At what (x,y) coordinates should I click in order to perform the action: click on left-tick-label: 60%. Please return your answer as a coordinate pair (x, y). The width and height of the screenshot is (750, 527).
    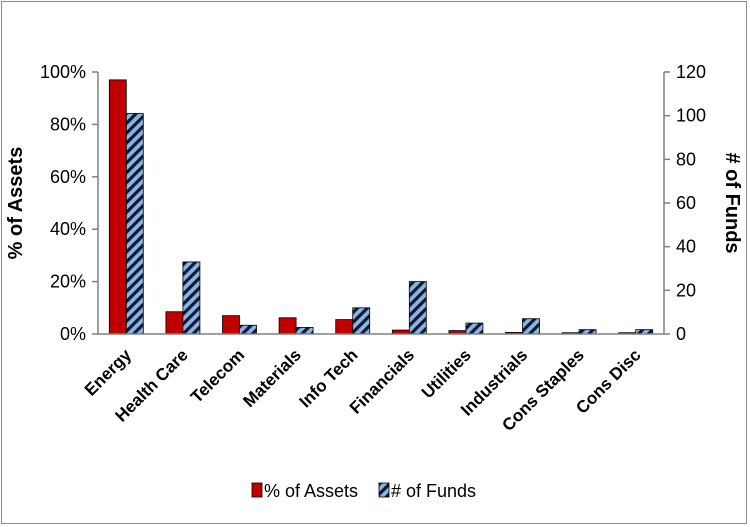
    Looking at the image, I should click on (68, 177).